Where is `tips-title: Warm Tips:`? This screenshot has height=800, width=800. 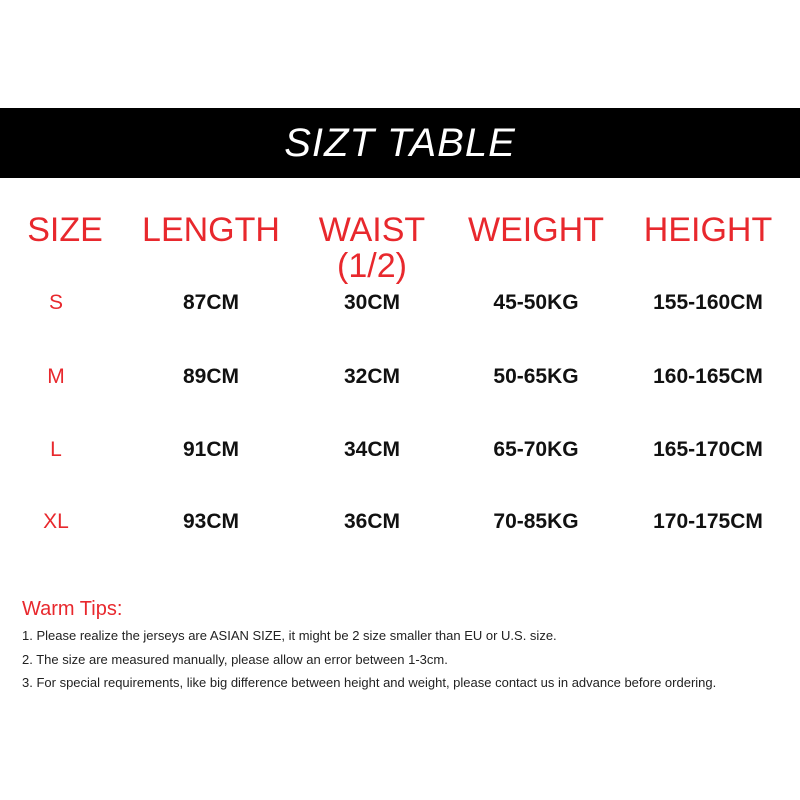 tips-title: Warm Tips: is located at coordinates (72, 609).